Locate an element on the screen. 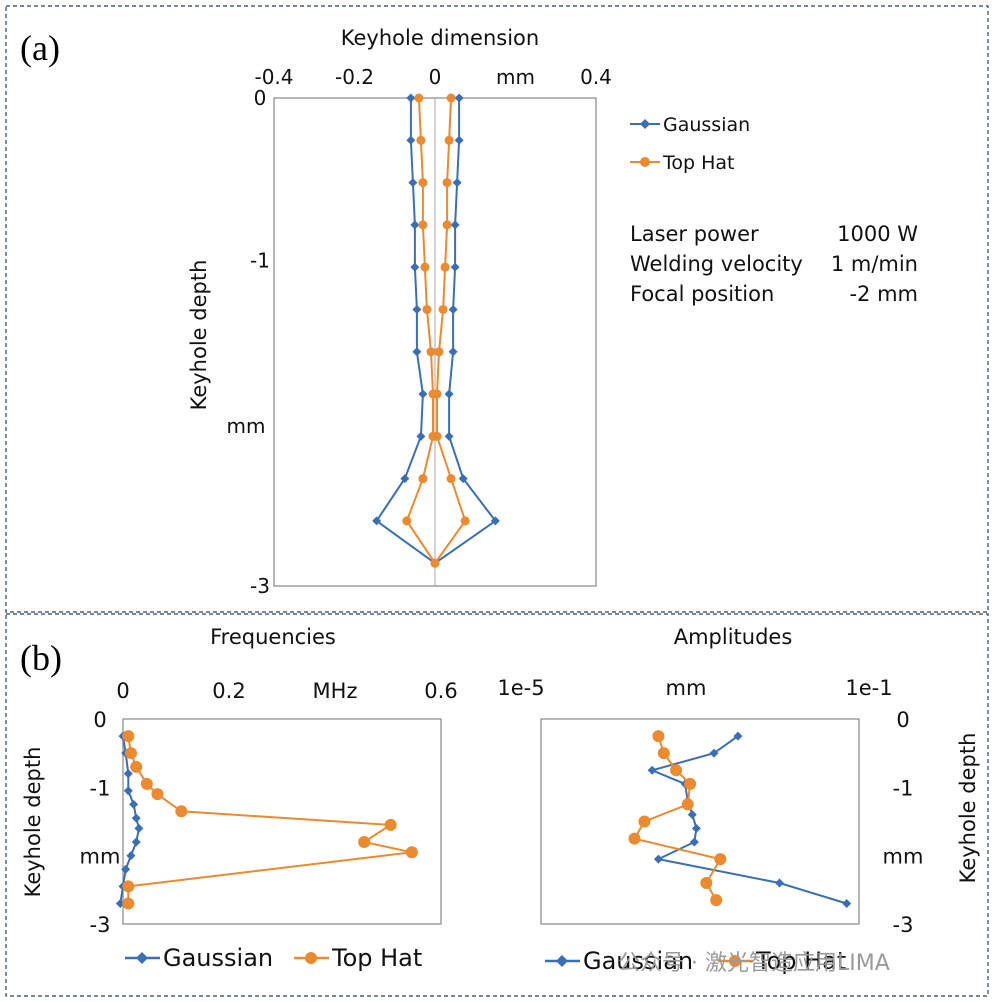  amplitudes-plot-area is located at coordinates (700, 821).